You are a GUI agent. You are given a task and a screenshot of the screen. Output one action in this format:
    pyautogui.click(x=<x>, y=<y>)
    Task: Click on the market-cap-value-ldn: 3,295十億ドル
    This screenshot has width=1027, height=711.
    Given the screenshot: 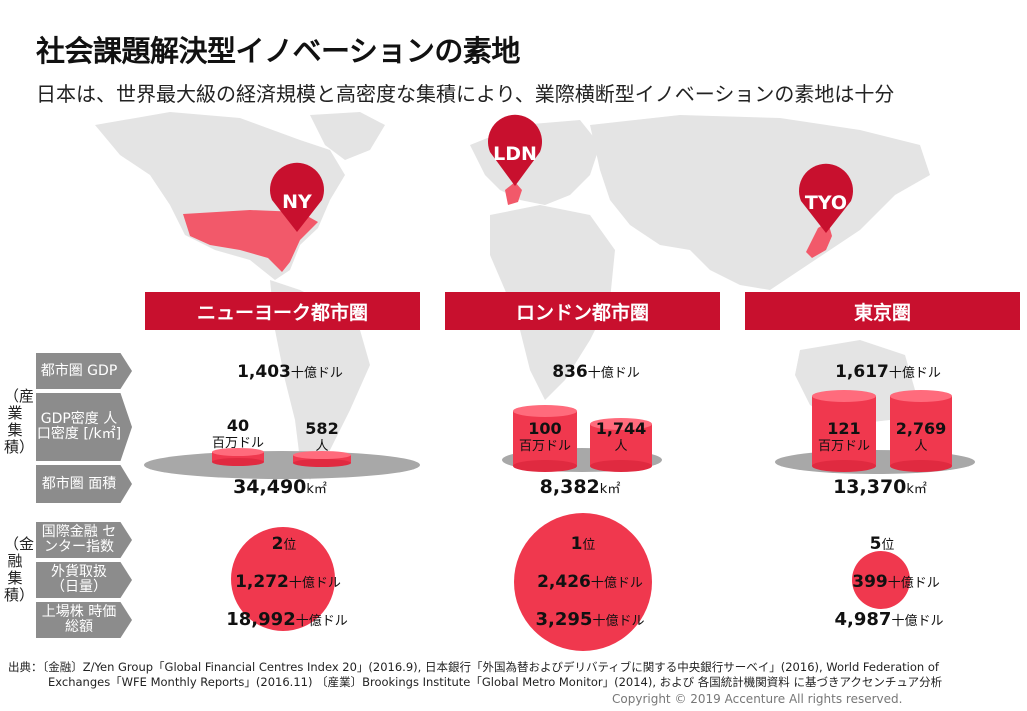 What is the action you would take?
    pyautogui.click(x=590, y=619)
    